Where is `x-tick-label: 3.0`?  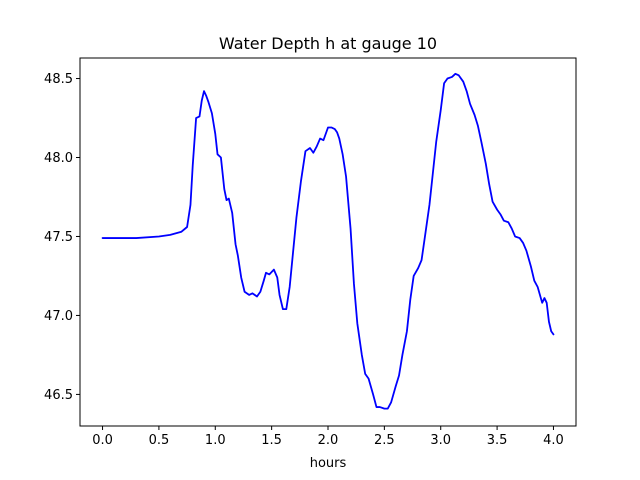 x-tick-label: 3.0 is located at coordinates (440, 440).